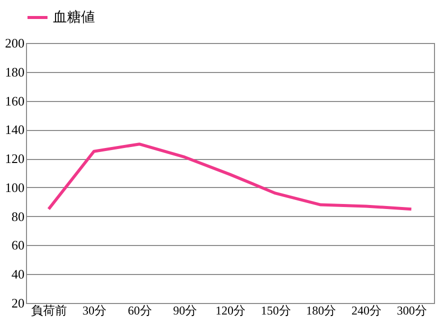  I want to click on y-tick-label: 40, so click(18, 274).